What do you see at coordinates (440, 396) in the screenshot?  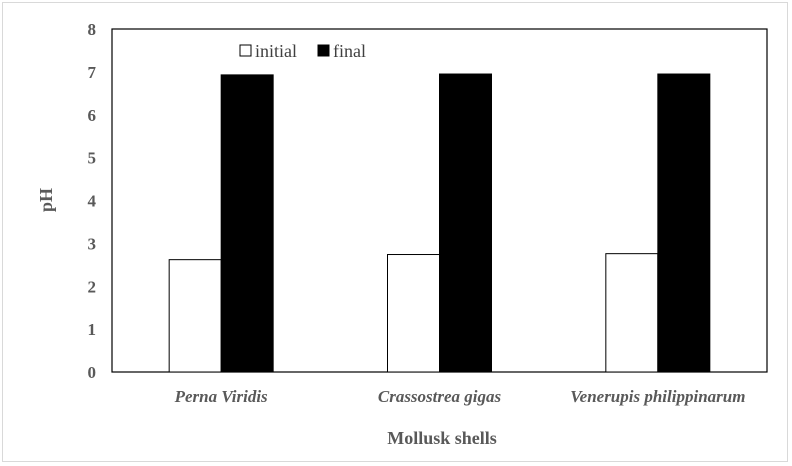 I see `x-tick-label: Crassostrea gigas` at bounding box center [440, 396].